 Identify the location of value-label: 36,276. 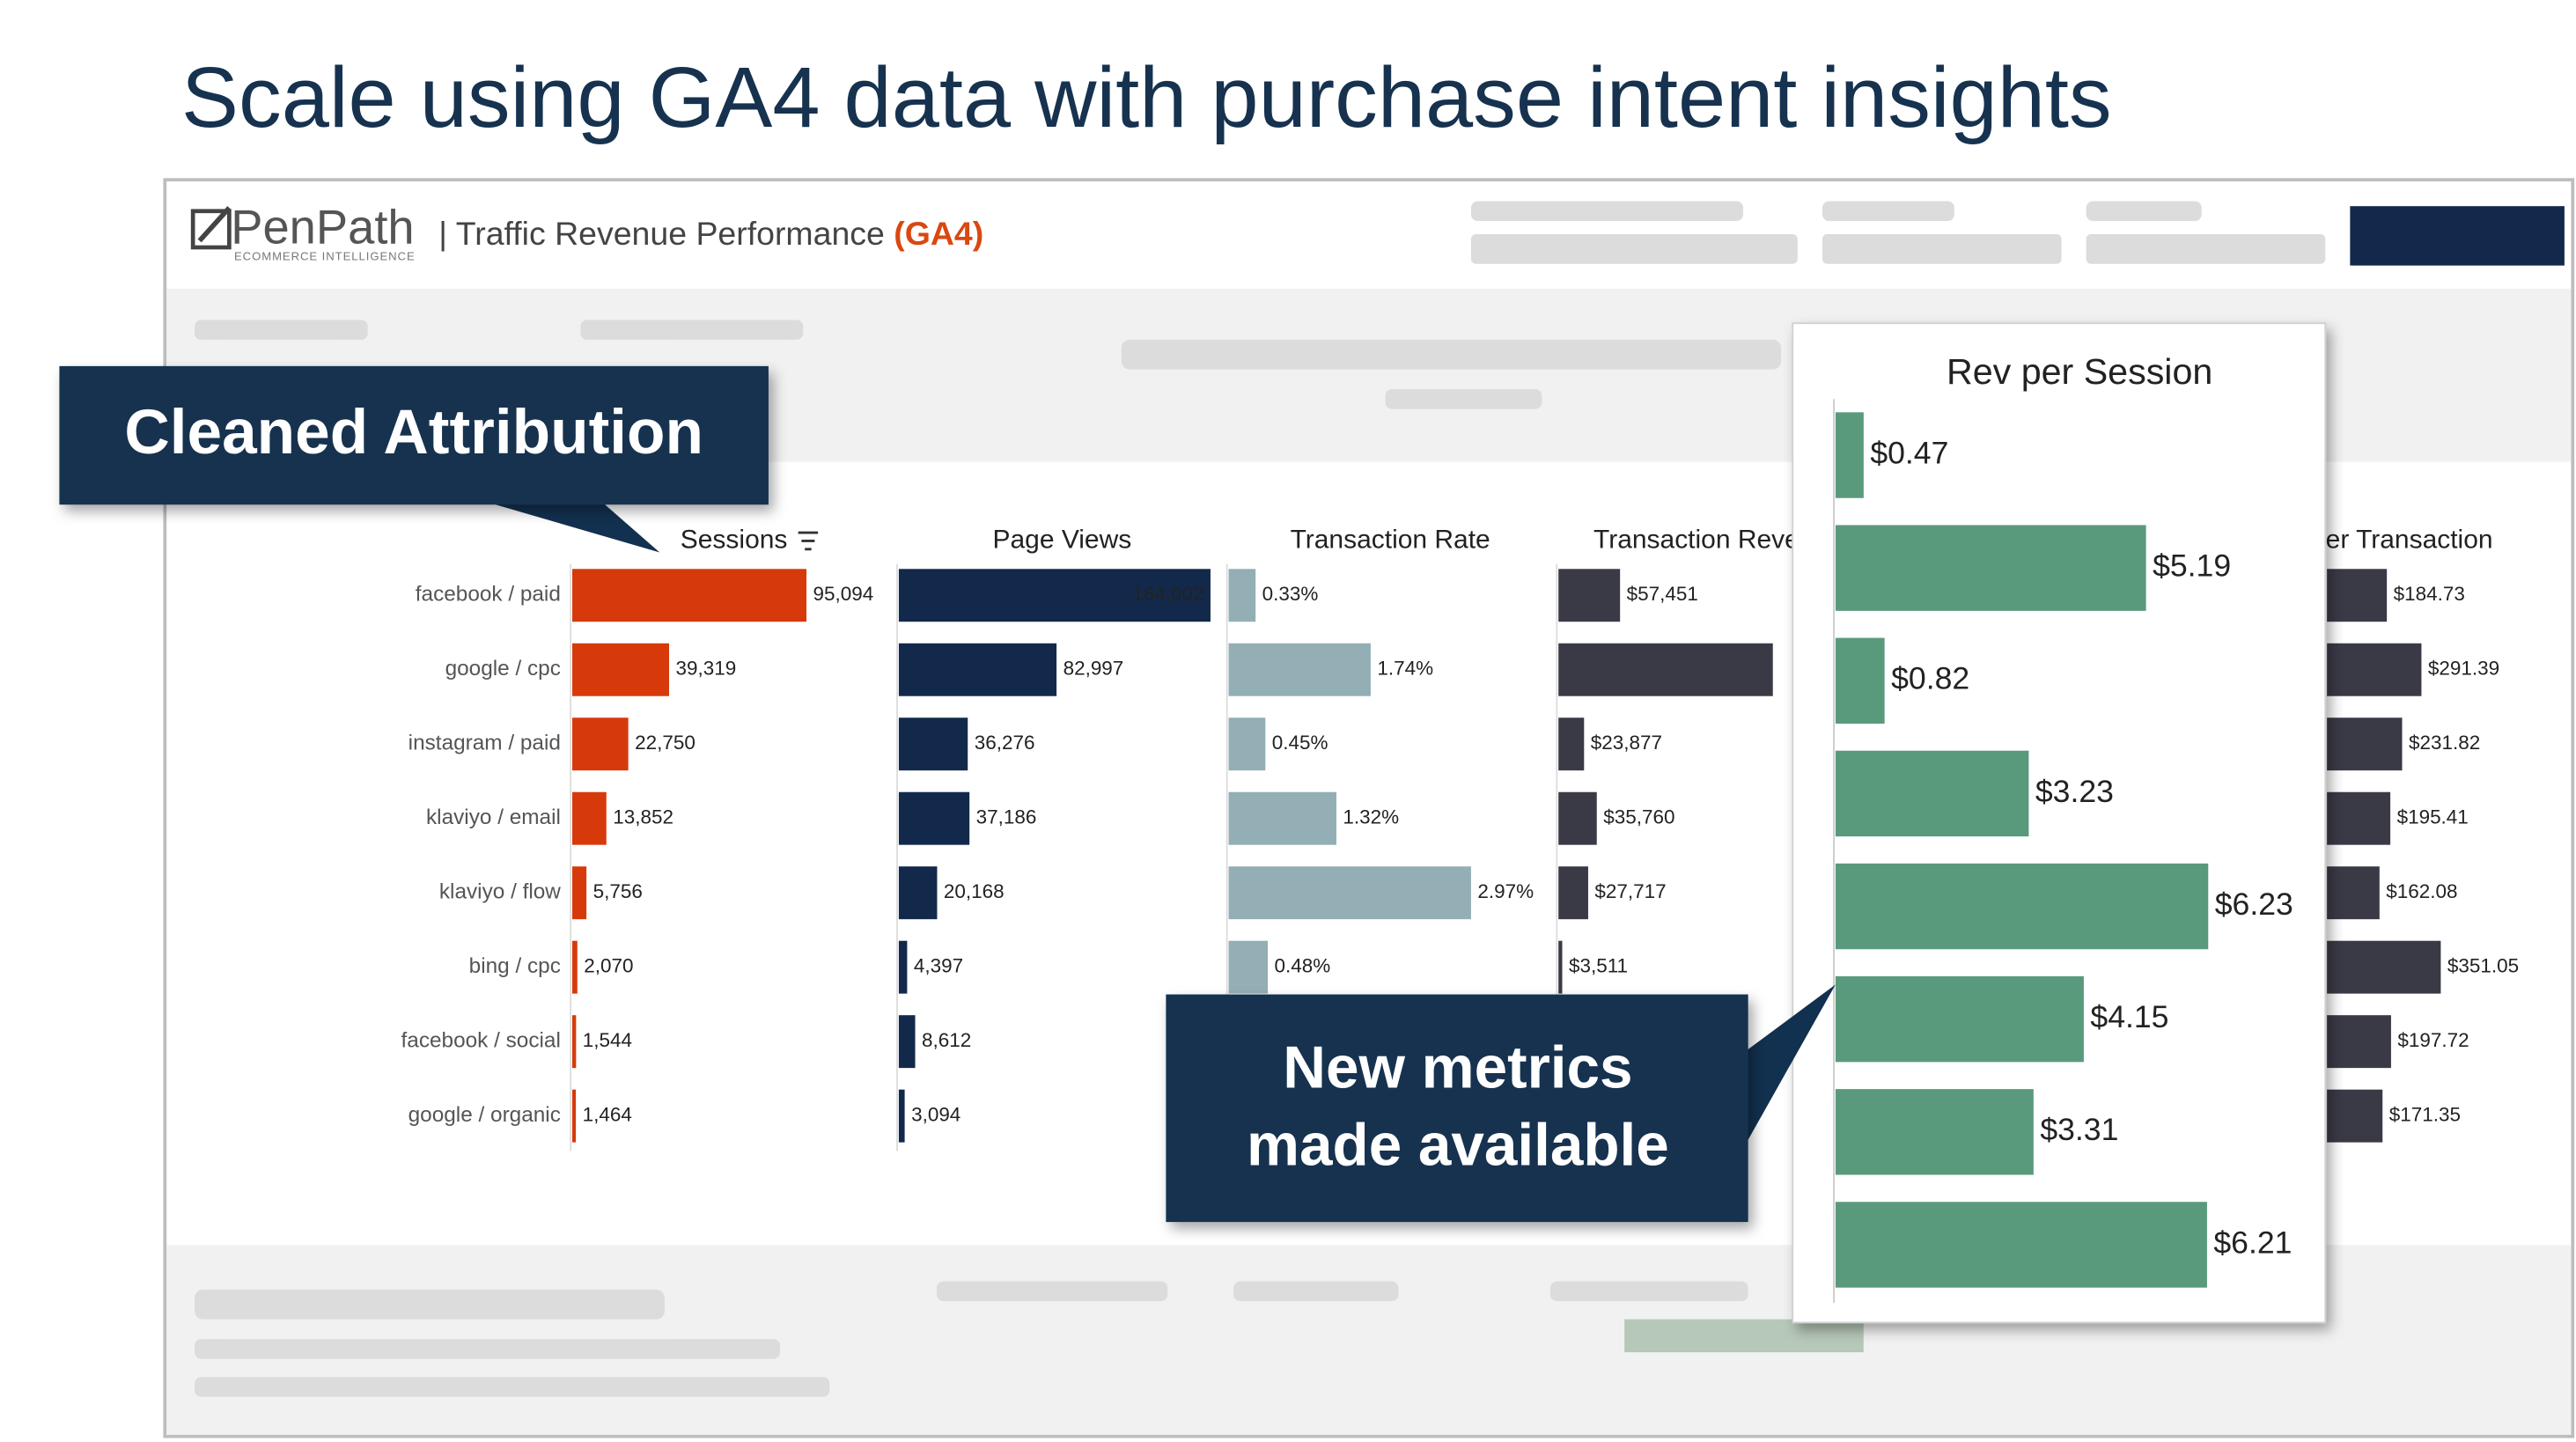
(1005, 743).